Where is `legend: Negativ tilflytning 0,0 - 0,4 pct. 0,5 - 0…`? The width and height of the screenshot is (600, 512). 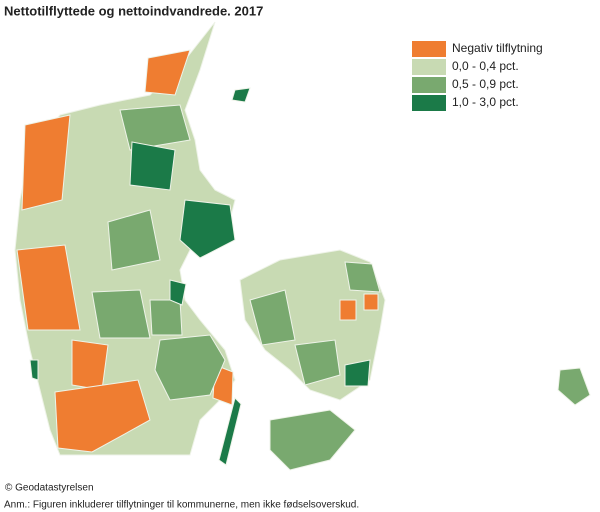 legend: Negativ tilflytning 0,0 - 0,4 pct. 0,5 - 0… is located at coordinates (477, 76).